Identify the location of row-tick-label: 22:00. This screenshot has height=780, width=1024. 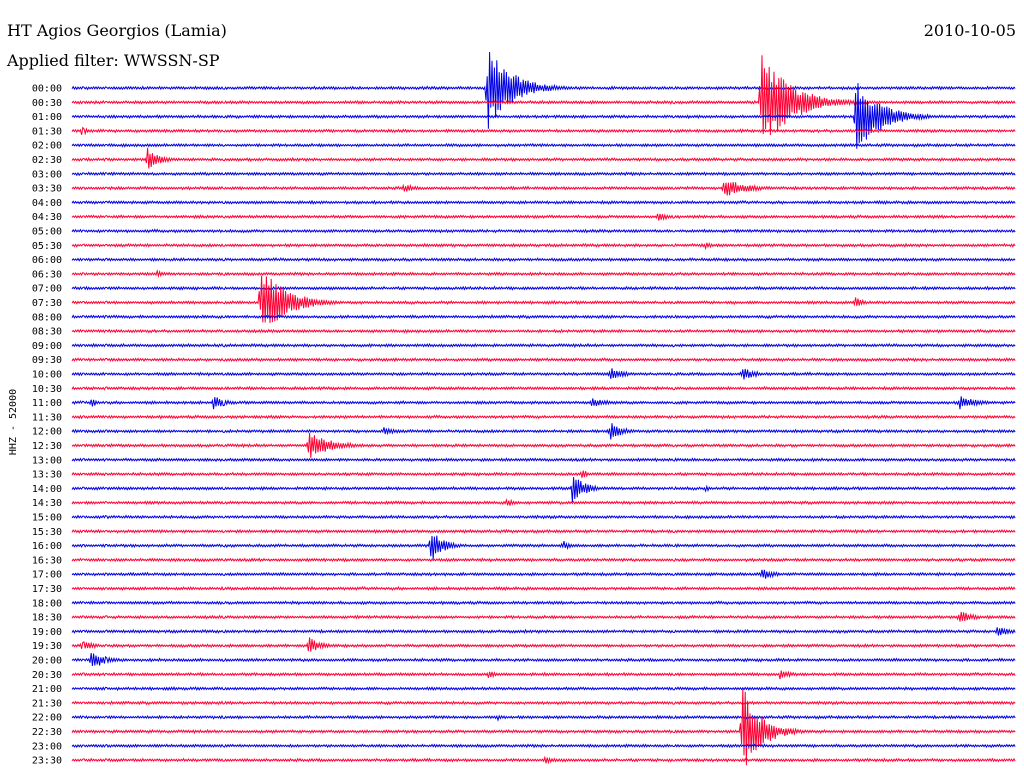
(47, 718).